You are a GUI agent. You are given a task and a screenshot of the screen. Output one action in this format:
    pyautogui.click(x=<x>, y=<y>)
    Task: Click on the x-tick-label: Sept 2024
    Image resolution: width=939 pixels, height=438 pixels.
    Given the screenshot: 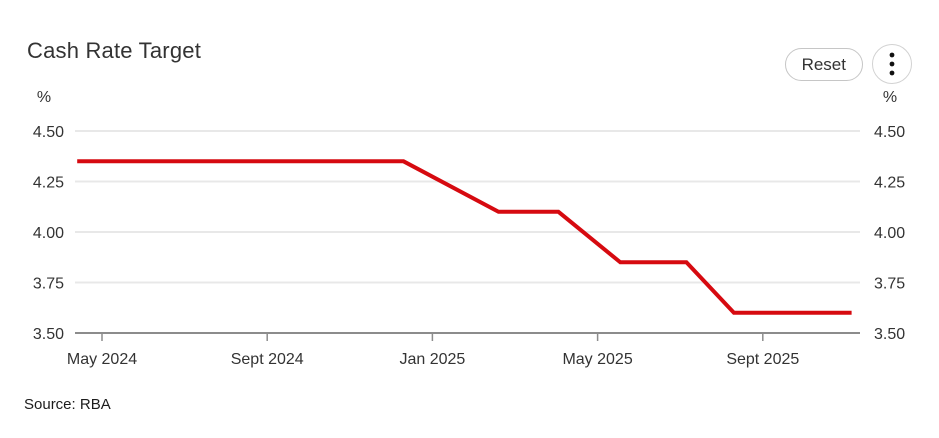 What is the action you would take?
    pyautogui.click(x=267, y=359)
    